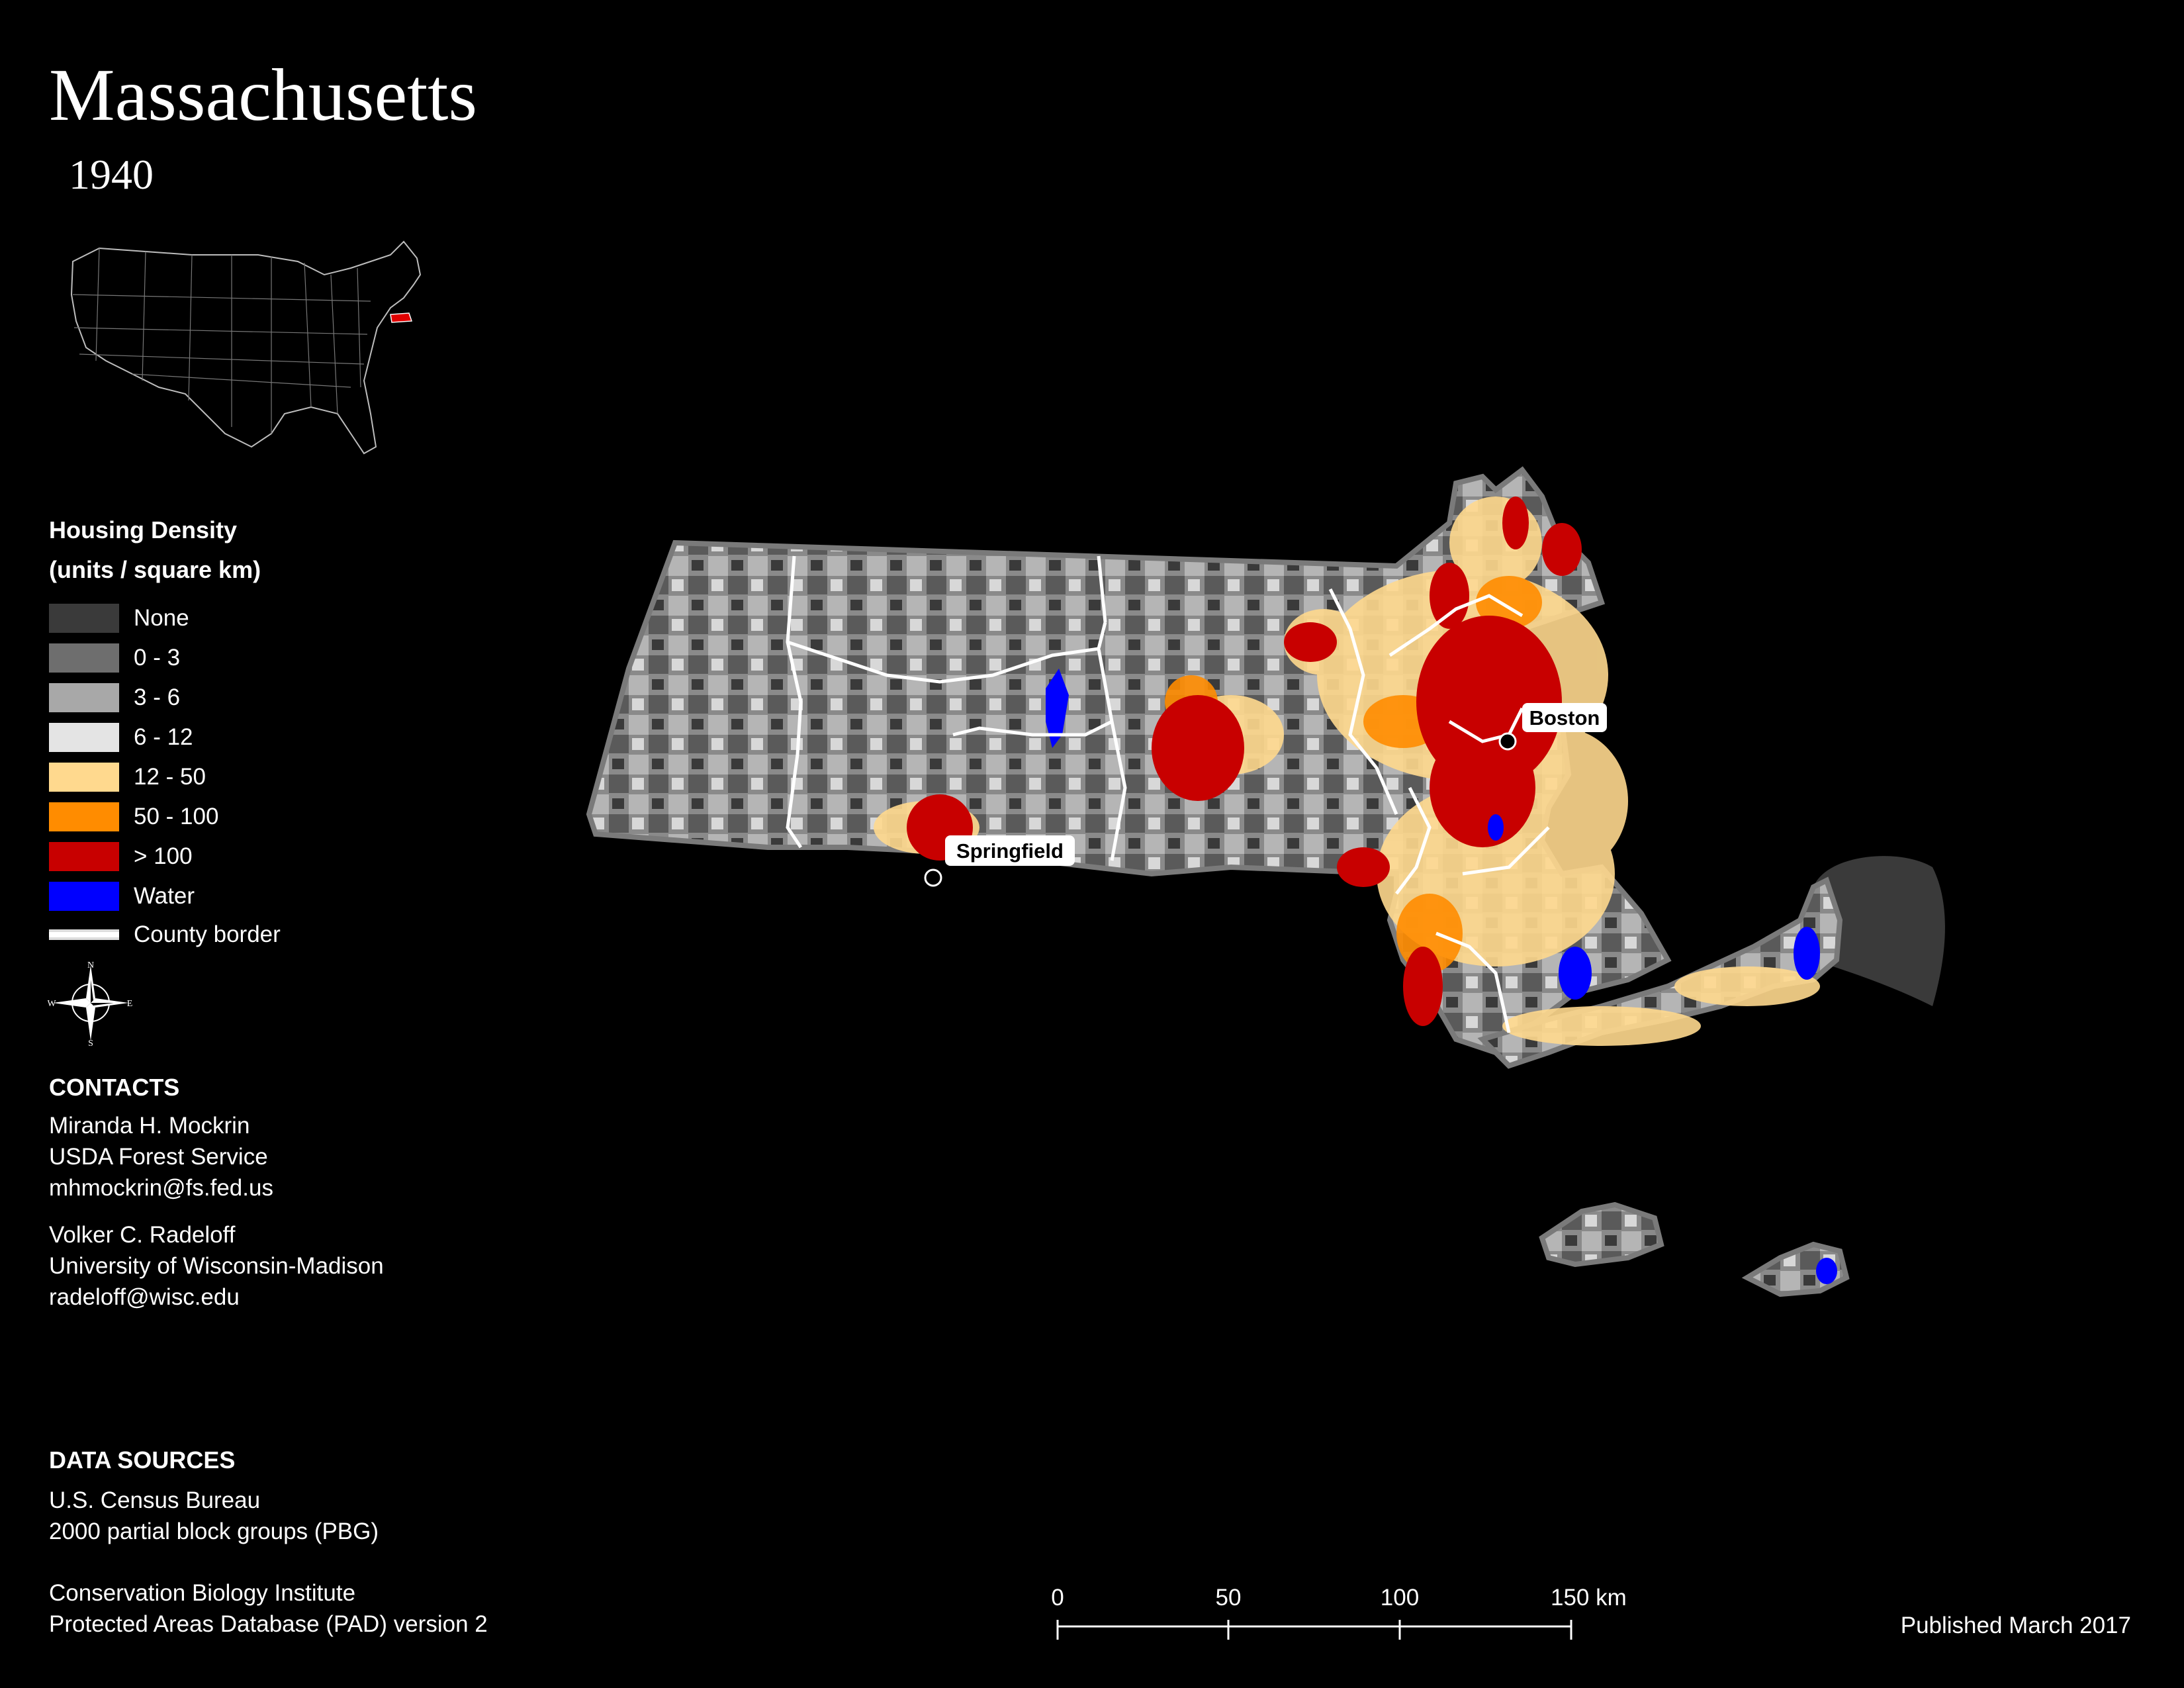 The width and height of the screenshot is (2184, 1688). What do you see at coordinates (161, 618) in the screenshot?
I see `legend-label: None` at bounding box center [161, 618].